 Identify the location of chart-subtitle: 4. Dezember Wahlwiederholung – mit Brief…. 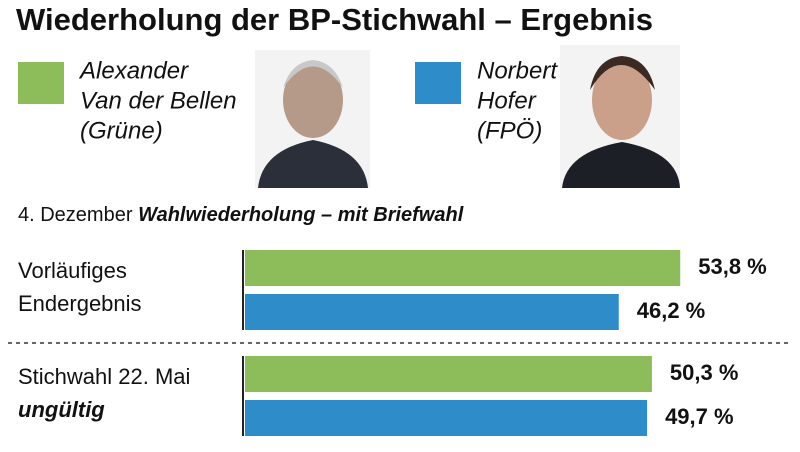
(241, 215).